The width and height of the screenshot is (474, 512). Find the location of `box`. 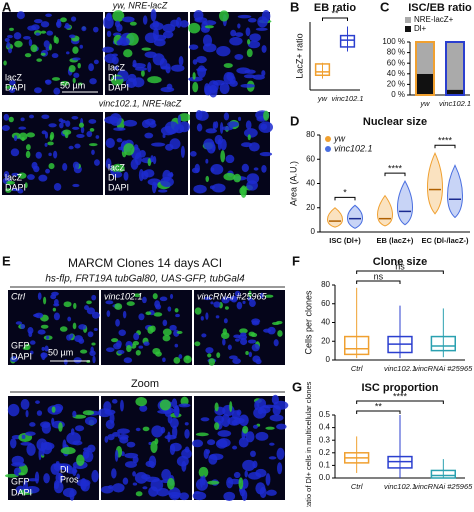

box is located at coordinates (357, 345).